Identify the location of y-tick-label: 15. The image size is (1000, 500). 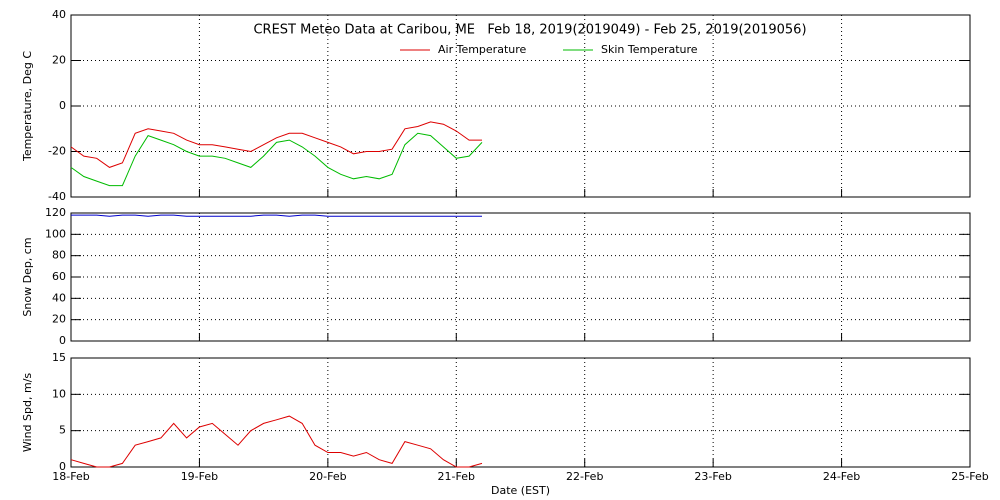
(59, 357).